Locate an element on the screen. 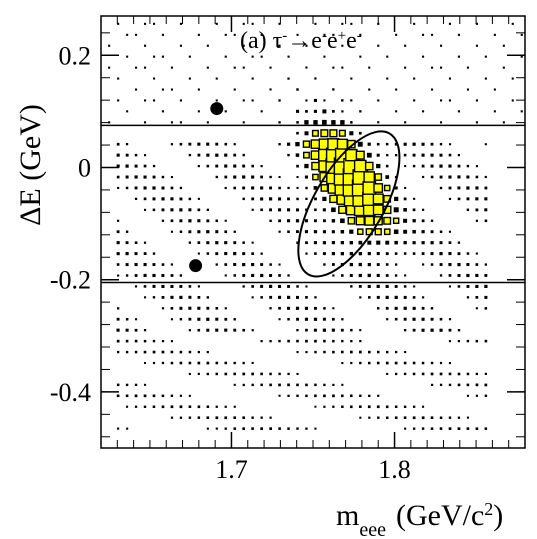  annotation-e2: e is located at coordinates (332, 41).